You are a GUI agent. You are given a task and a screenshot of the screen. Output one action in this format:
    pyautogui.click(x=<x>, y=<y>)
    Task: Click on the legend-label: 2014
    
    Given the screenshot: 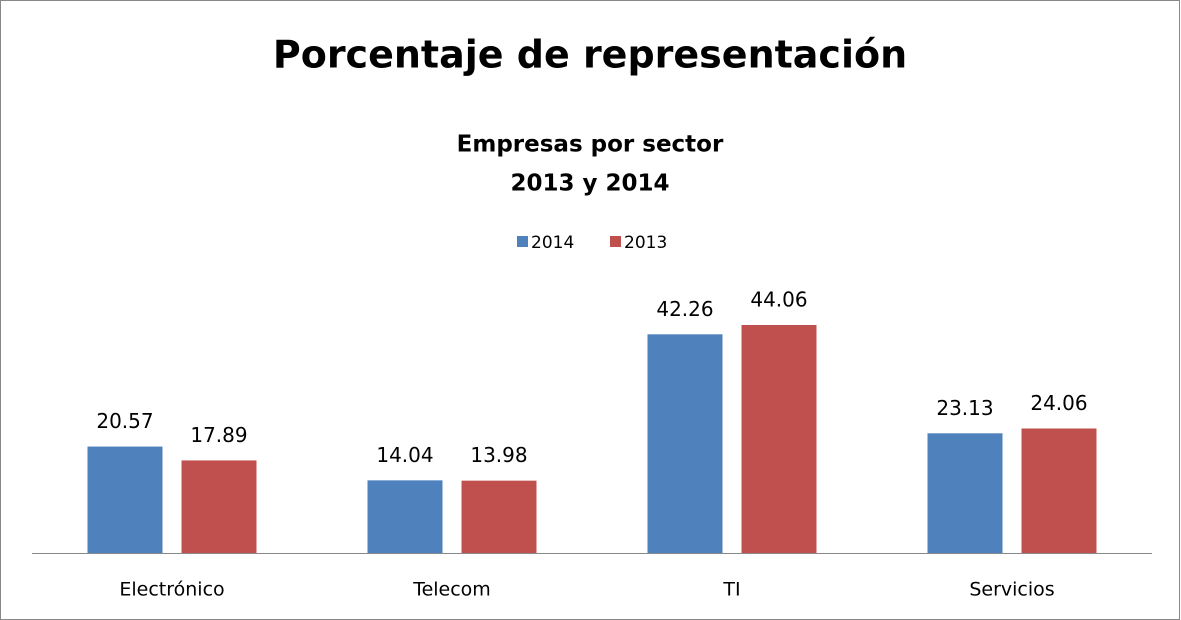 What is the action you would take?
    pyautogui.click(x=552, y=243)
    